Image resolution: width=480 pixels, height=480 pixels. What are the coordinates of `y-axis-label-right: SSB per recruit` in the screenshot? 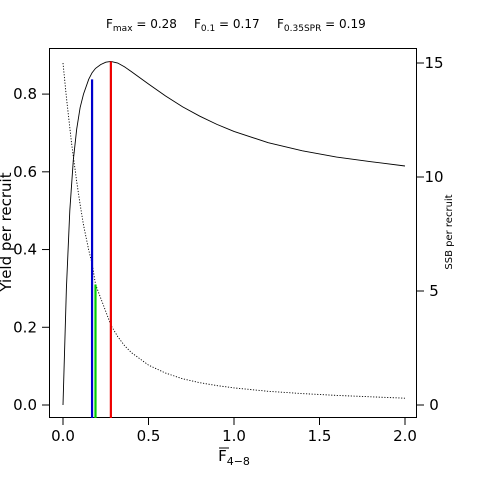 It's located at (449, 231).